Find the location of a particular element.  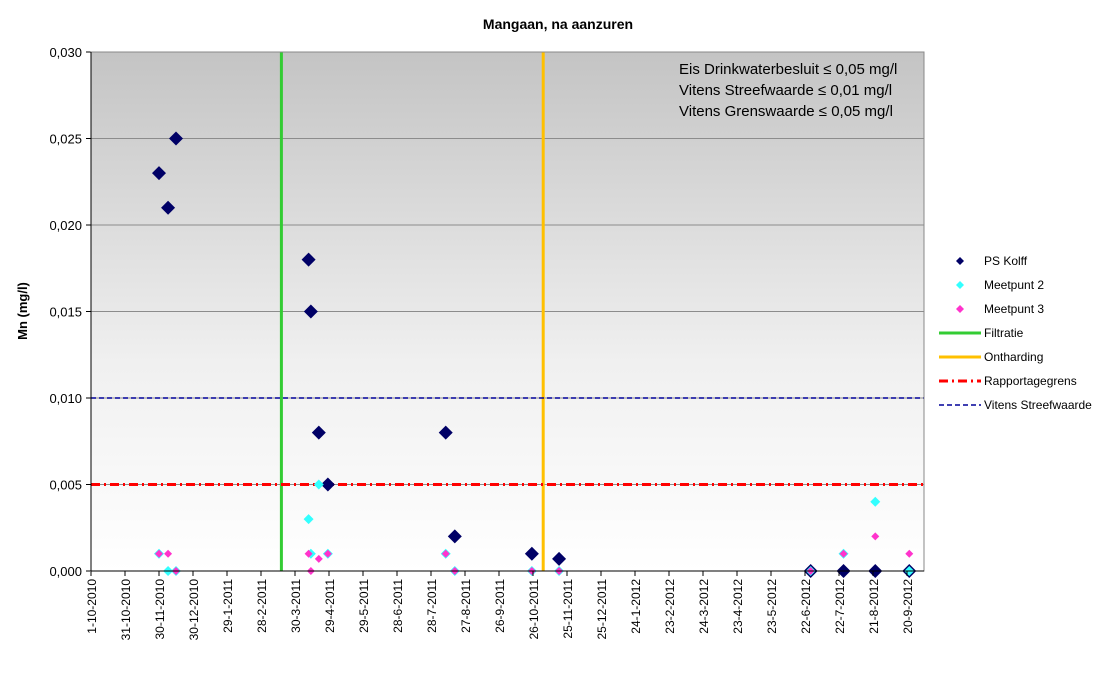

x-tick-label: 23-4-2012 is located at coordinates (738, 606).